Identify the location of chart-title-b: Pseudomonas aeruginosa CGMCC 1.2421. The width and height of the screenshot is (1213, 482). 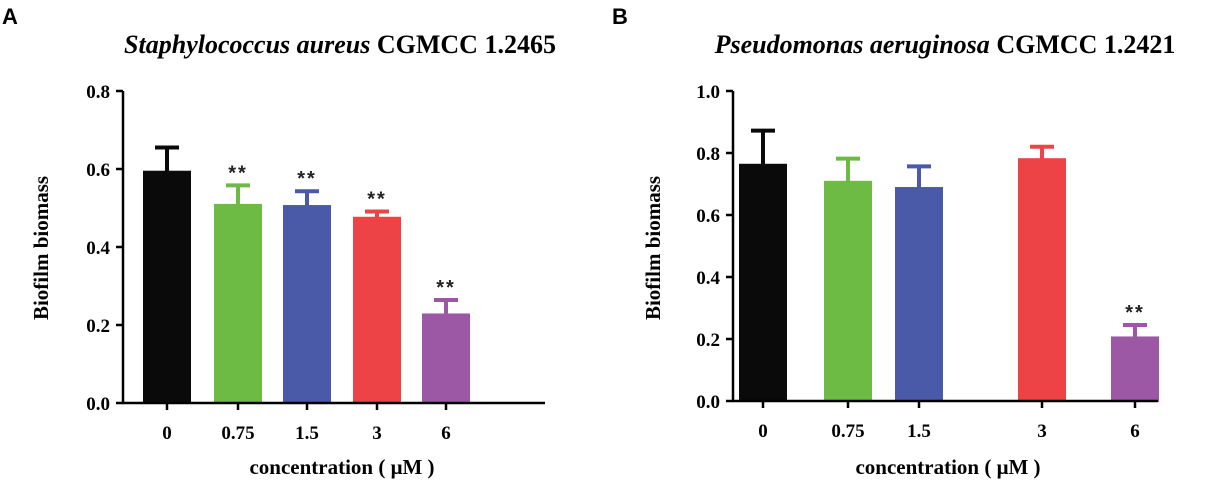
(945, 44).